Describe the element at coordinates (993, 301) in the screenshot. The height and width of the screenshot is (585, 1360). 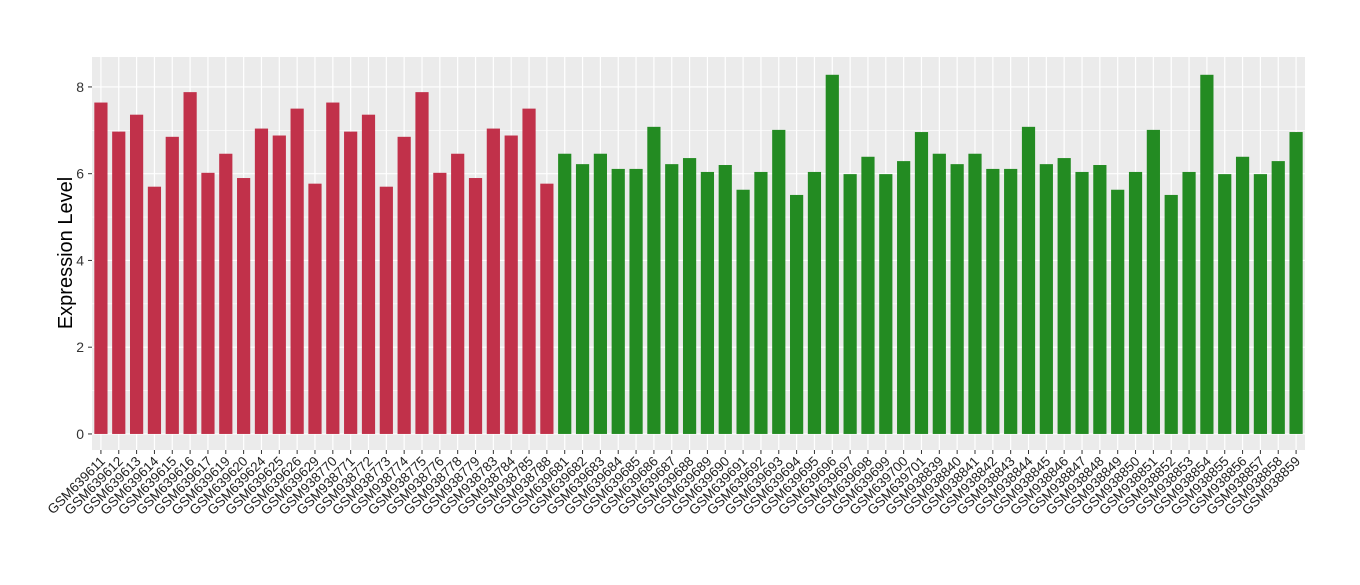
I see `bar-GSM938842` at that location.